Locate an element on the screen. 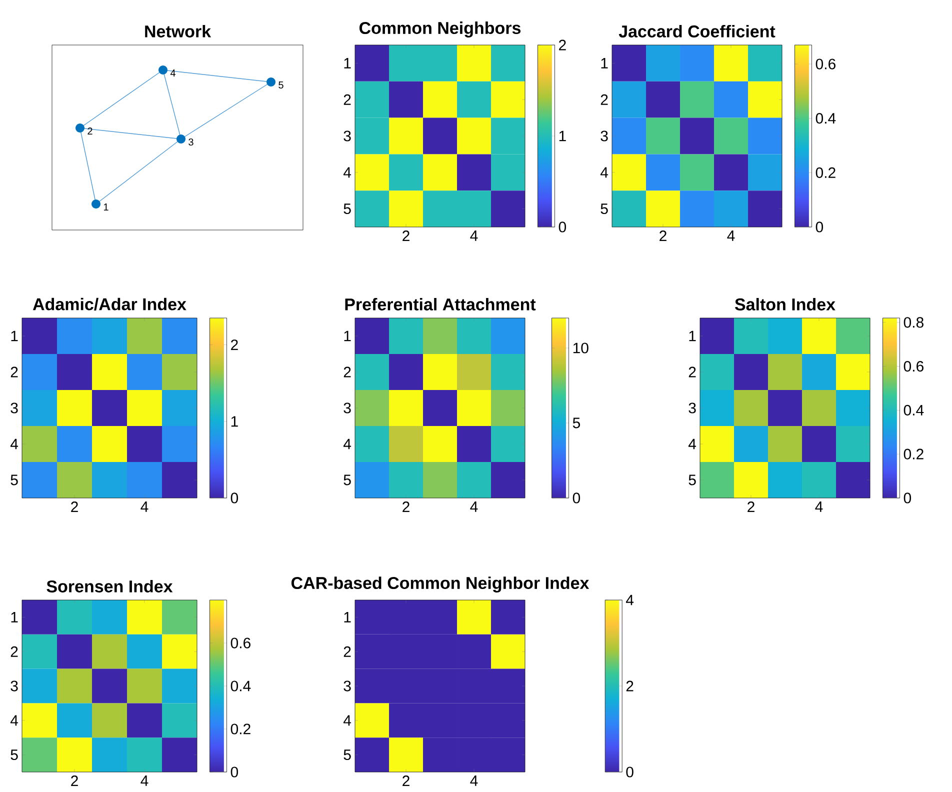 The image size is (952, 792). chart-title: Common Neighbors is located at coordinates (440, 30).